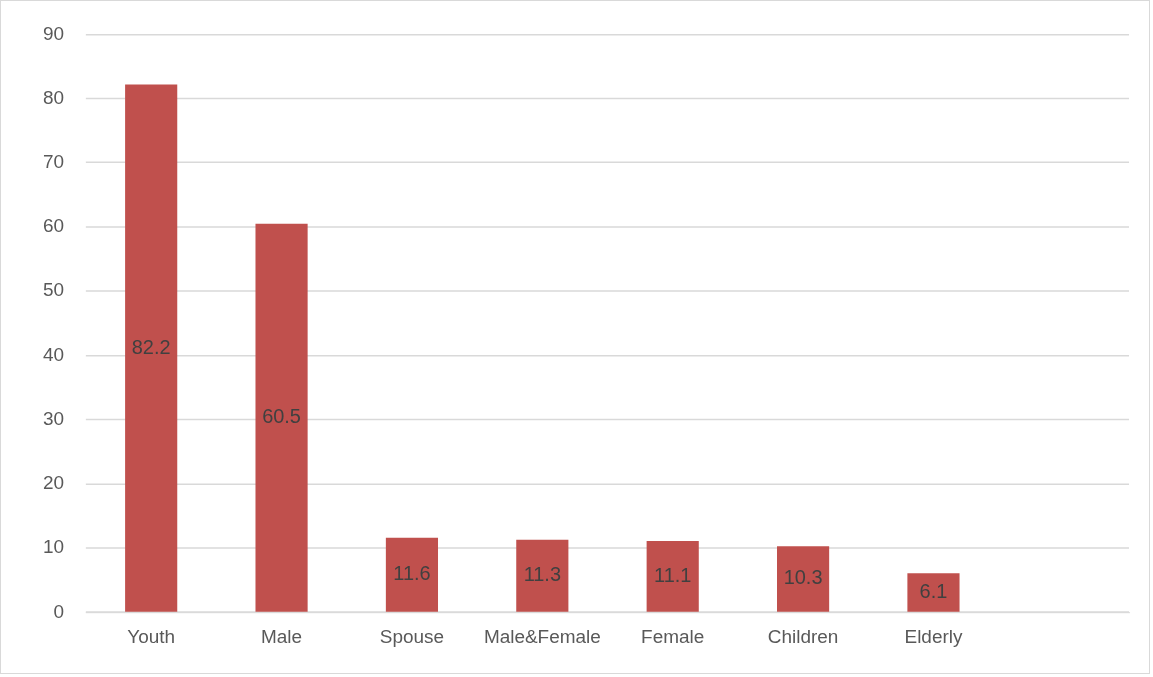  What do you see at coordinates (53, 354) in the screenshot?
I see `y-tick-label: 40` at bounding box center [53, 354].